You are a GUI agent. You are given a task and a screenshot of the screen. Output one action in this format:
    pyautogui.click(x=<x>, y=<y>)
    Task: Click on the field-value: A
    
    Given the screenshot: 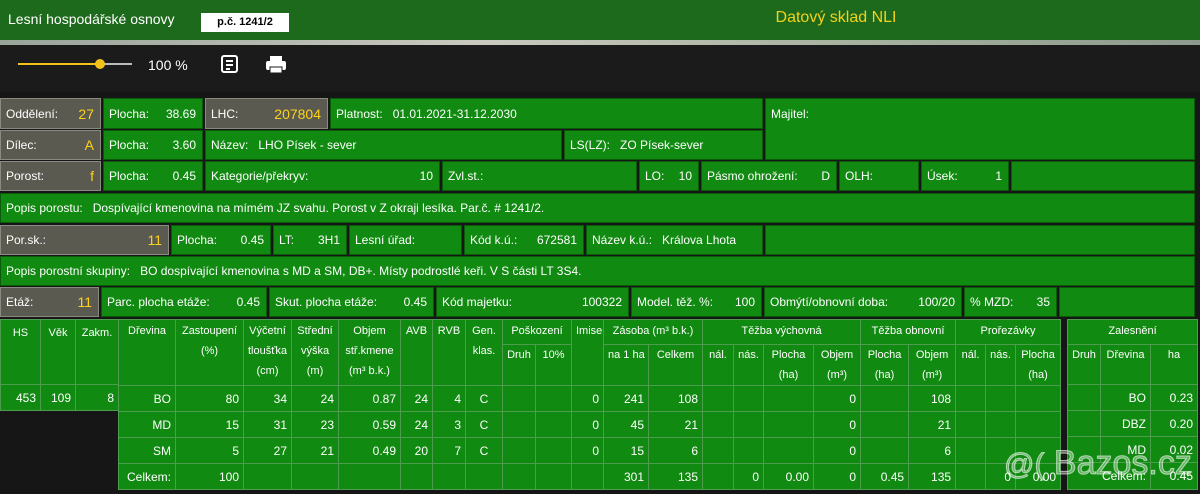 What is the action you would take?
    pyautogui.click(x=89, y=145)
    